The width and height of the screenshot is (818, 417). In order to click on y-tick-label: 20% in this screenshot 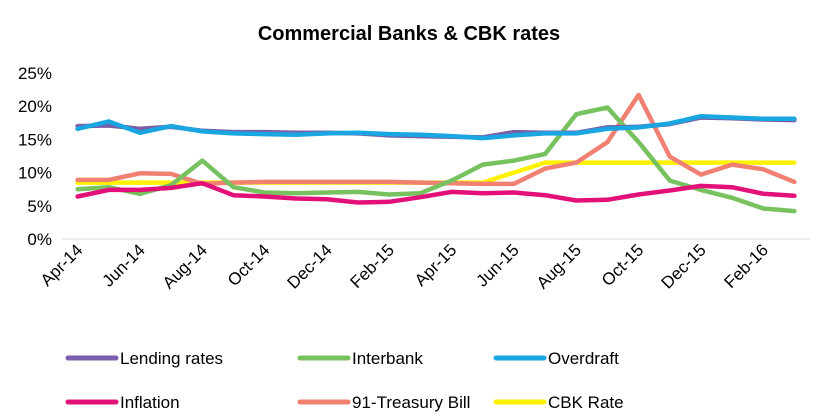, I will do `click(35, 106)`.